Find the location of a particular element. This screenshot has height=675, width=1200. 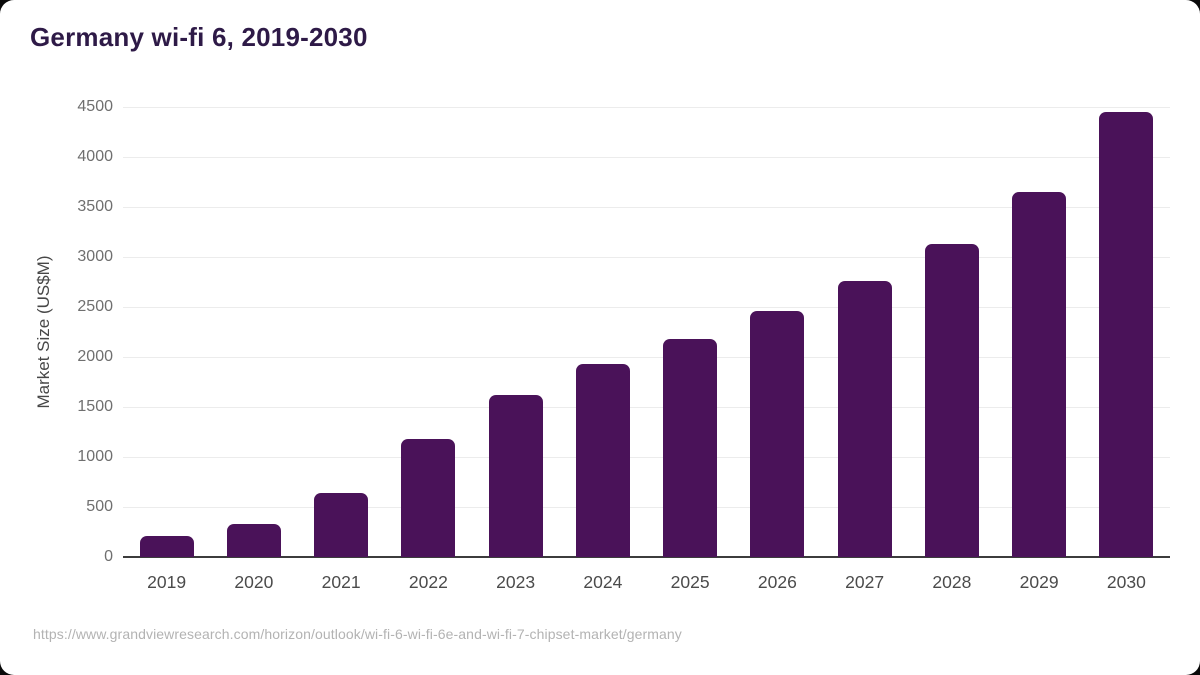

x-tick-label: 2030 is located at coordinates (1126, 582).